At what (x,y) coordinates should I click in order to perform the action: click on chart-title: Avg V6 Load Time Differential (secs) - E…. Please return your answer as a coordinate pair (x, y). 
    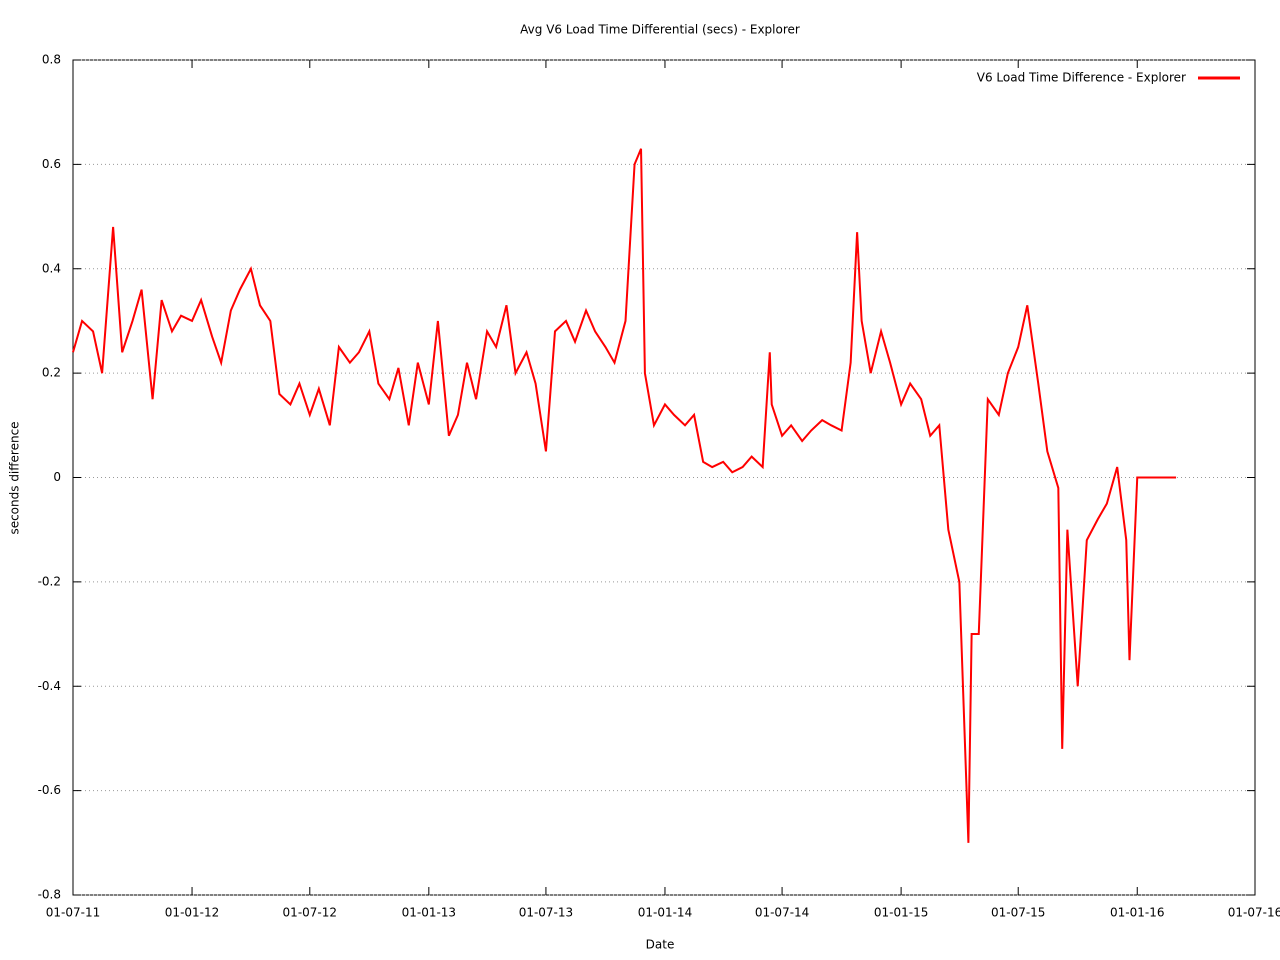
    Looking at the image, I should click on (660, 30).